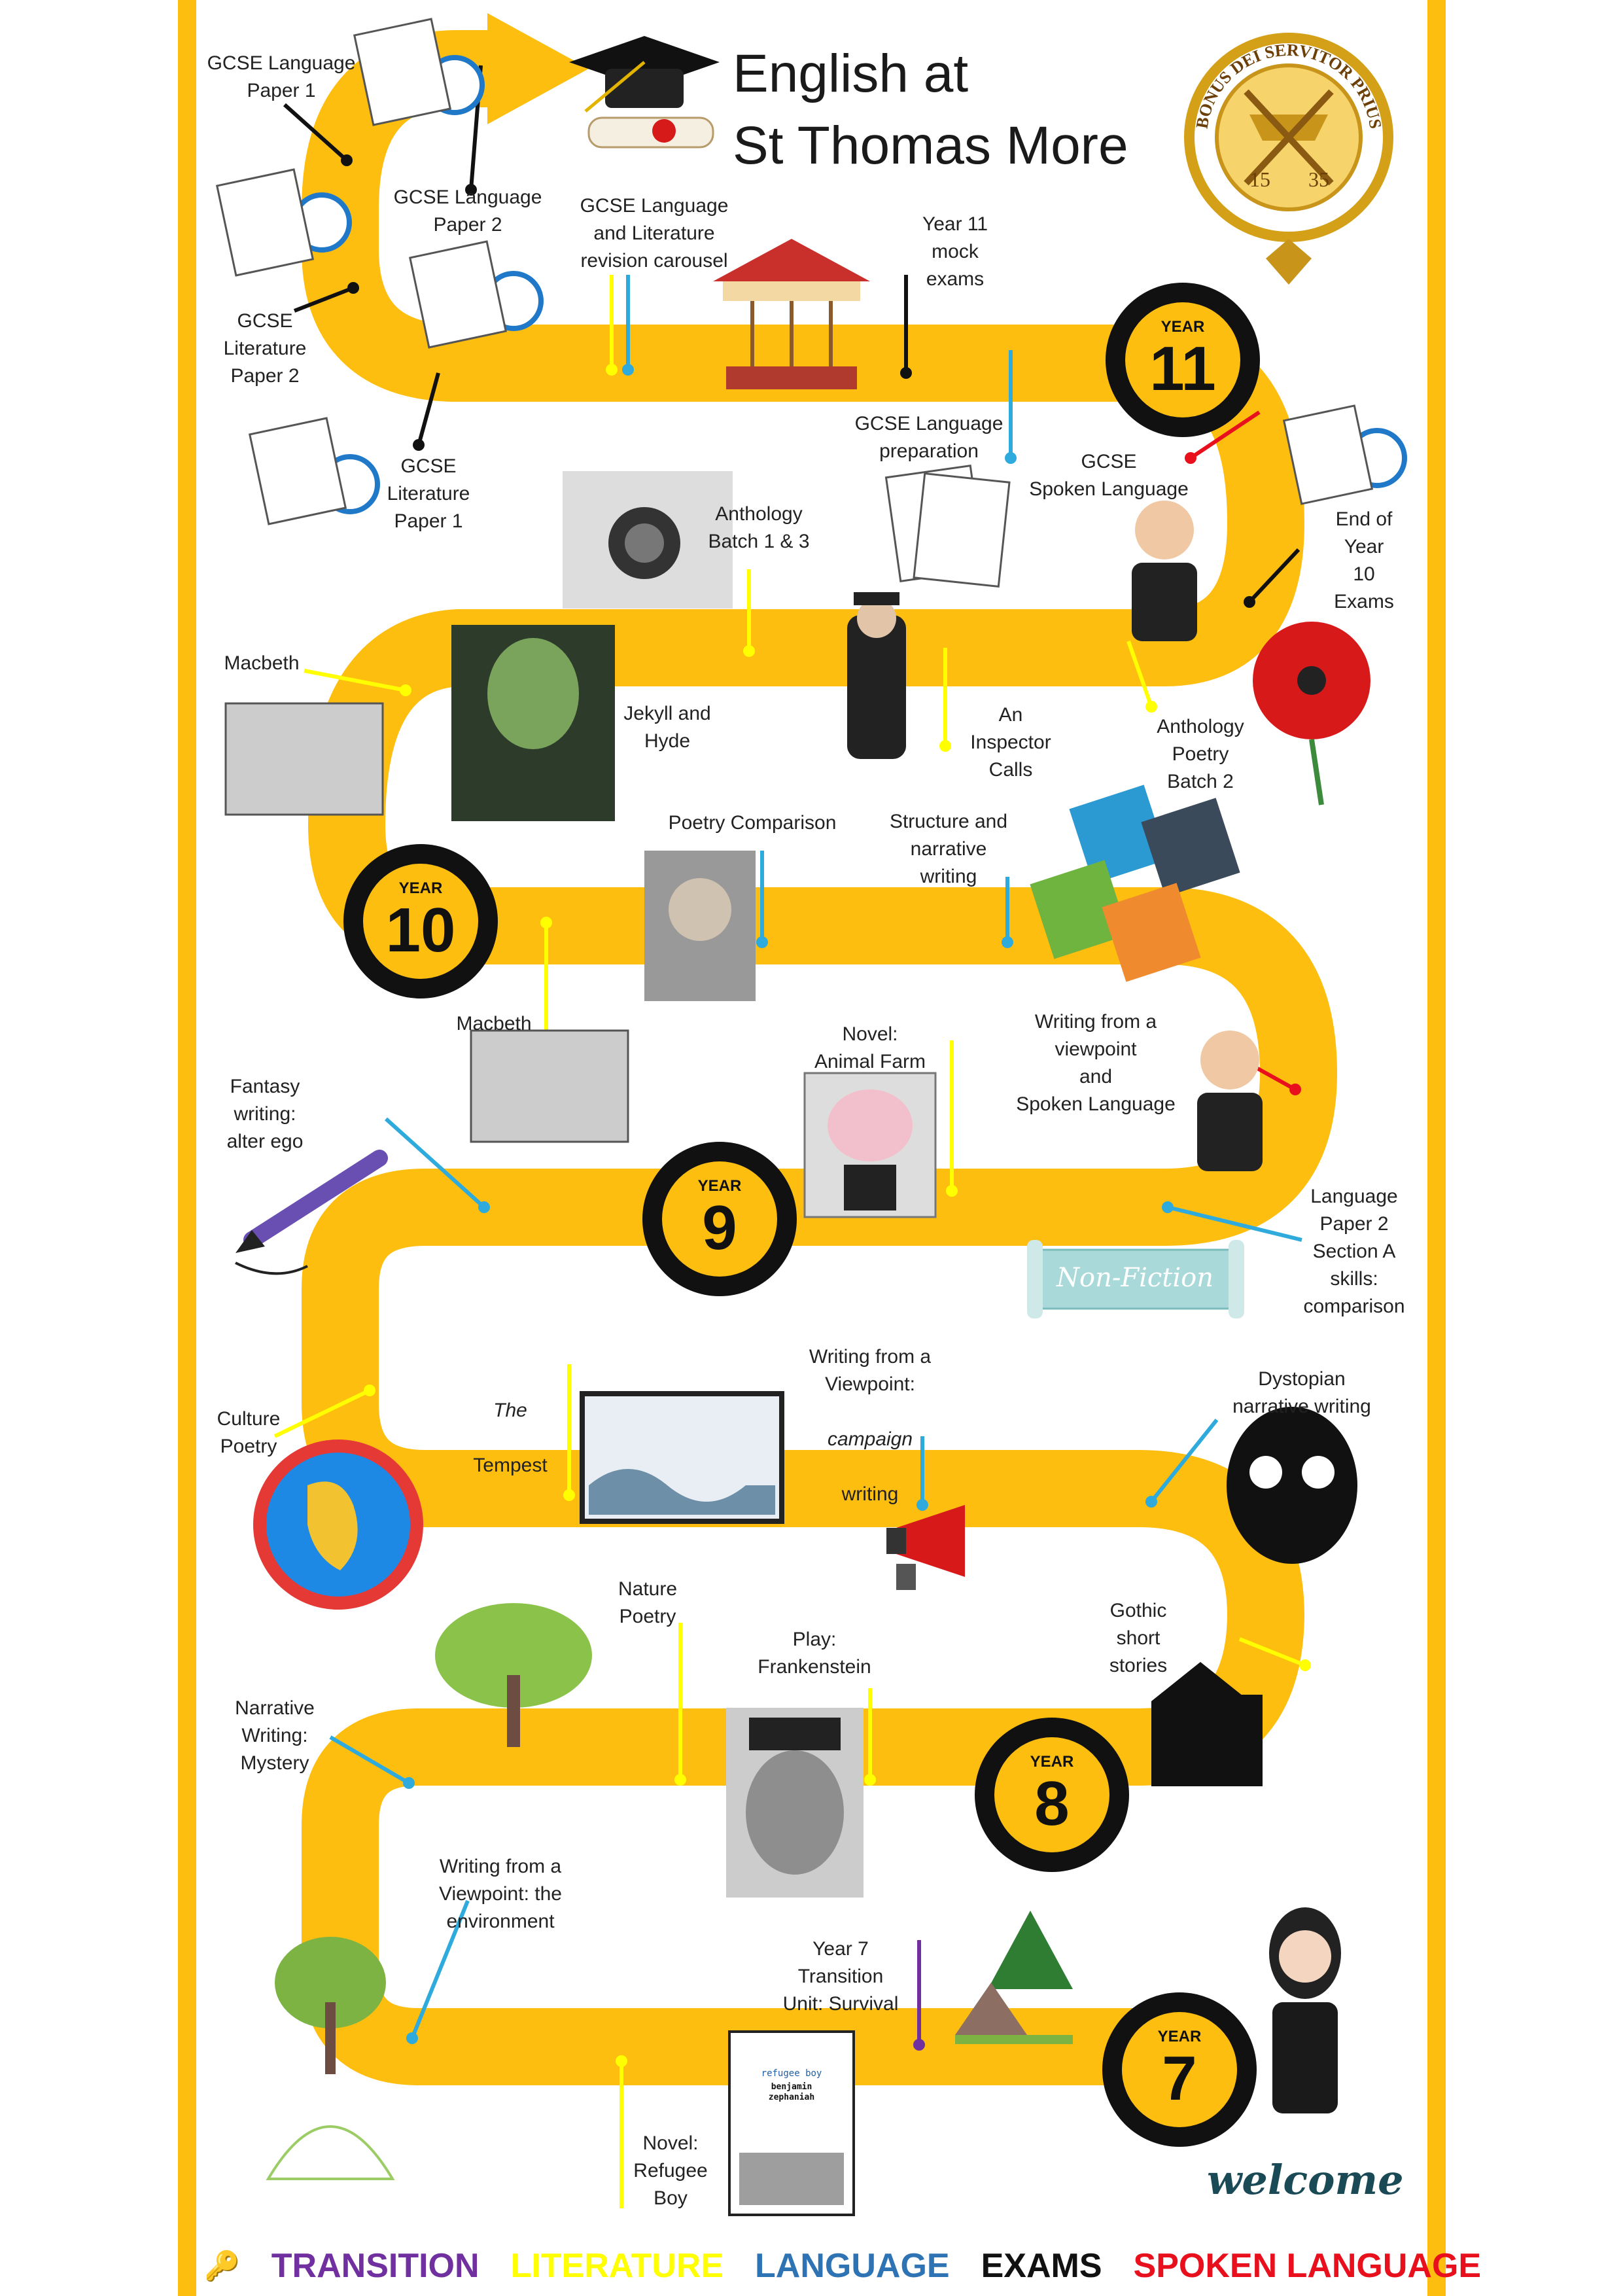 The width and height of the screenshot is (1623, 2296). What do you see at coordinates (870, 1145) in the screenshot?
I see `pig-illustration-icon` at bounding box center [870, 1145].